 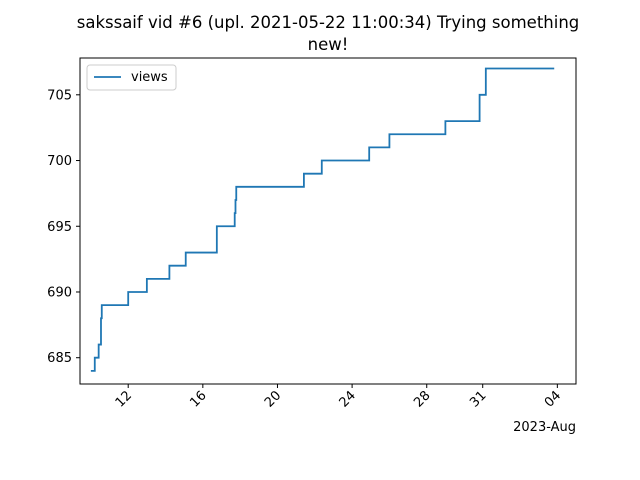 I want to click on y-tick-label: 695, so click(x=59, y=227).